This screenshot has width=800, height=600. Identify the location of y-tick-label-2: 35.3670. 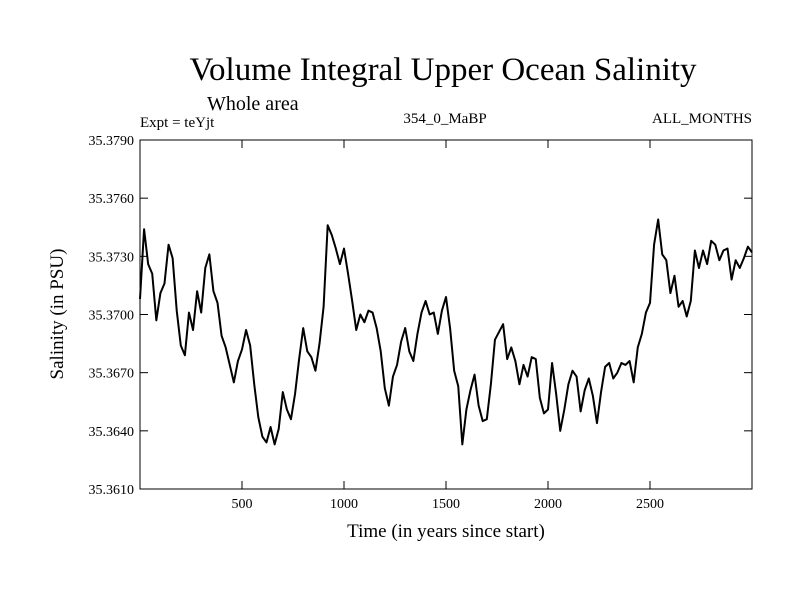
(112, 374).